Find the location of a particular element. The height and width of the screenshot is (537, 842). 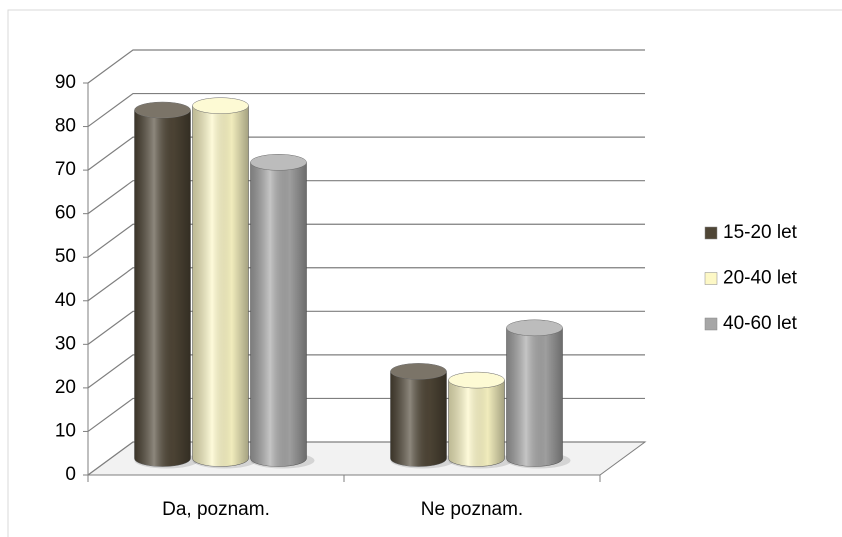

legend-label: 20-40 let is located at coordinates (760, 278).